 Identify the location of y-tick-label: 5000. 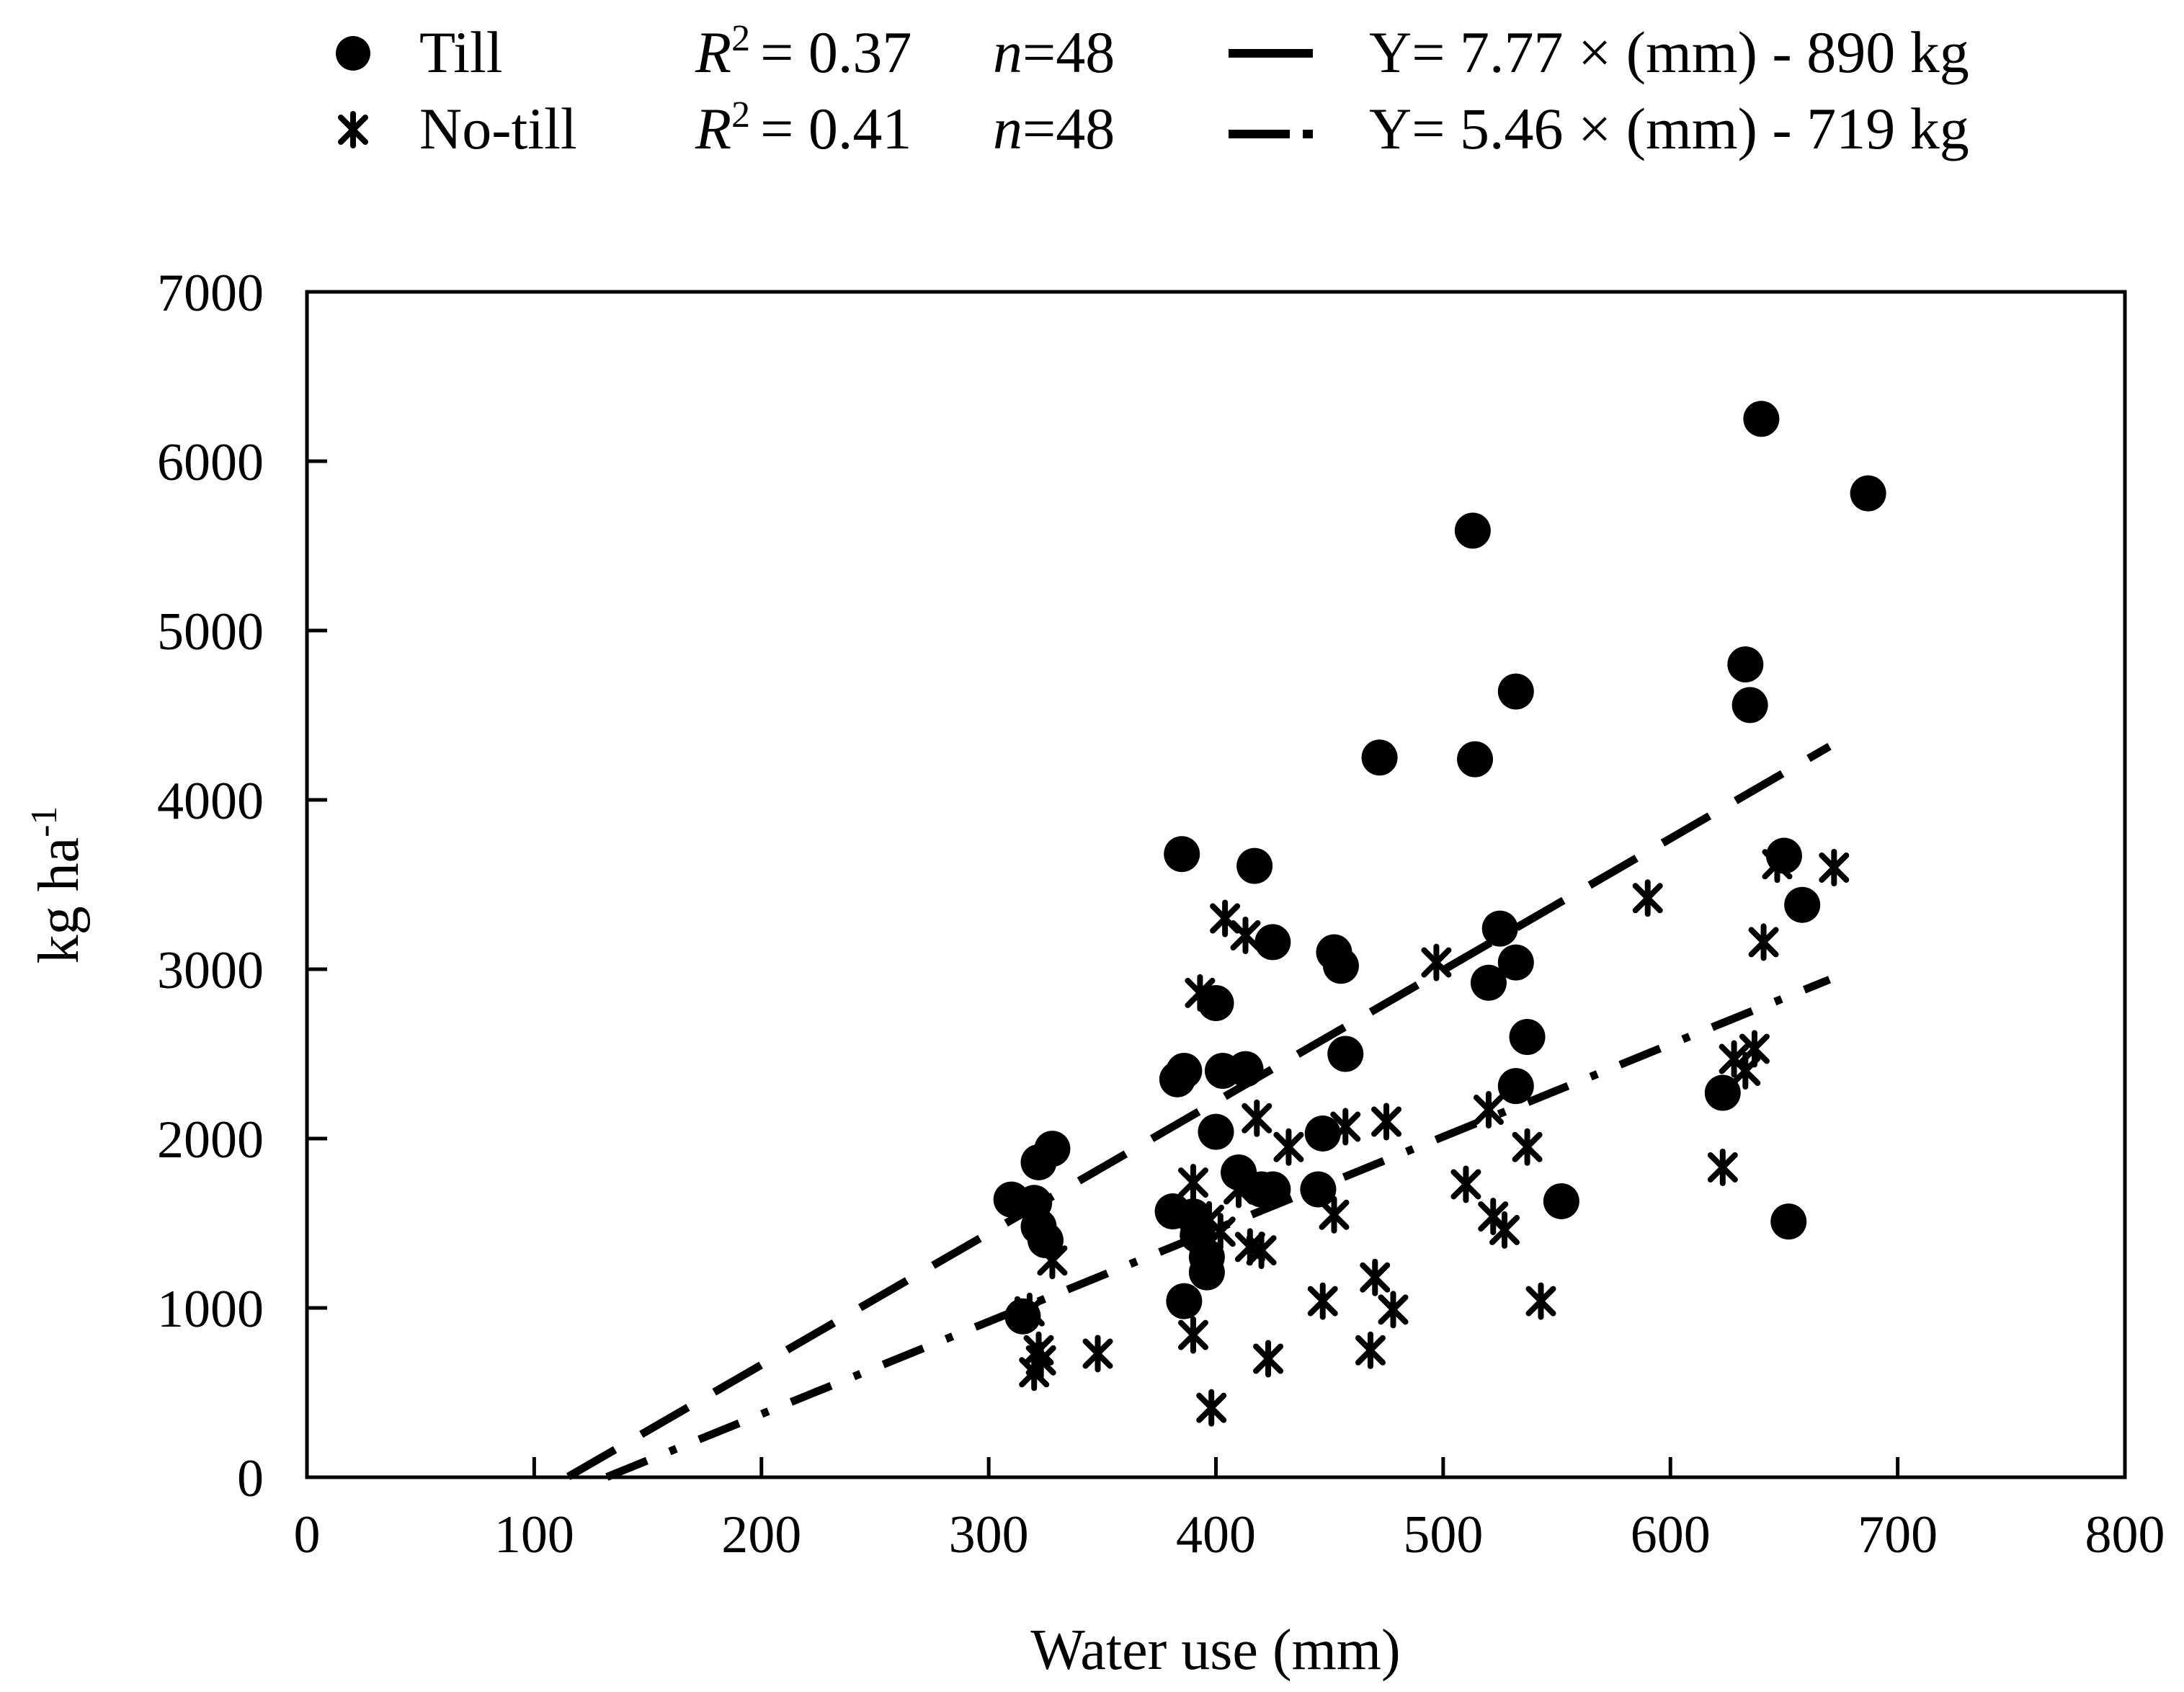
(211, 632).